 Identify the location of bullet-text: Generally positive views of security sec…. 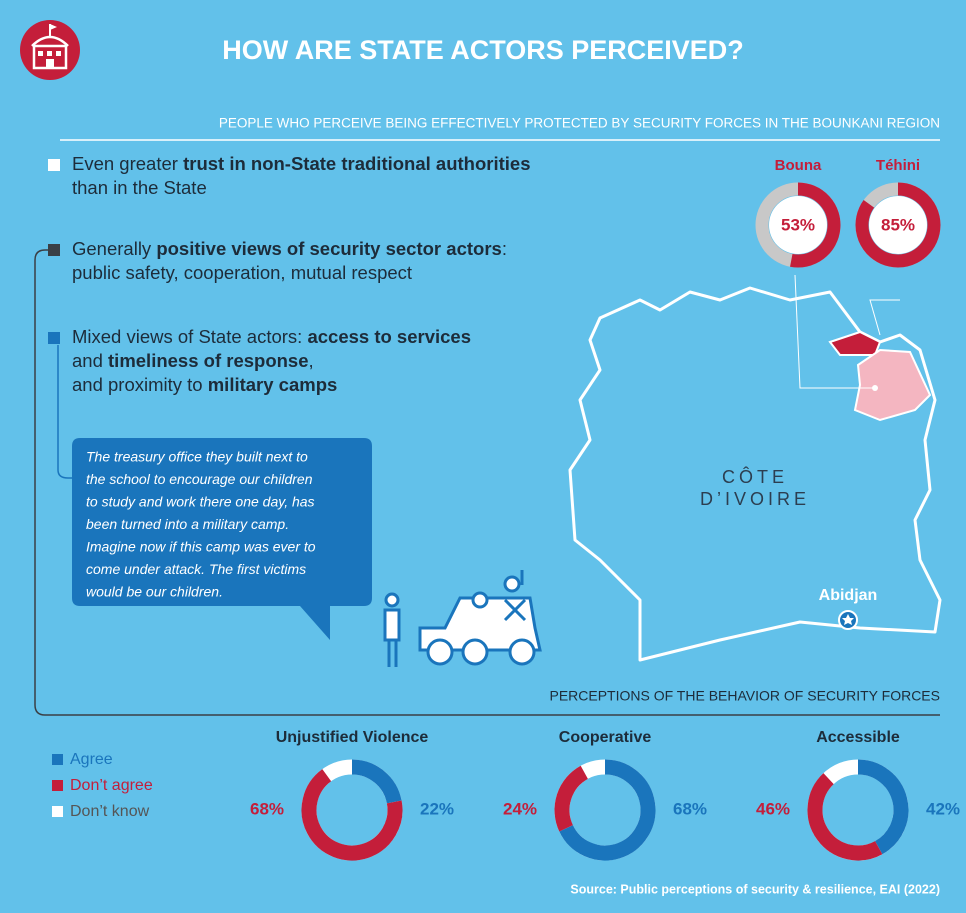
(289, 248).